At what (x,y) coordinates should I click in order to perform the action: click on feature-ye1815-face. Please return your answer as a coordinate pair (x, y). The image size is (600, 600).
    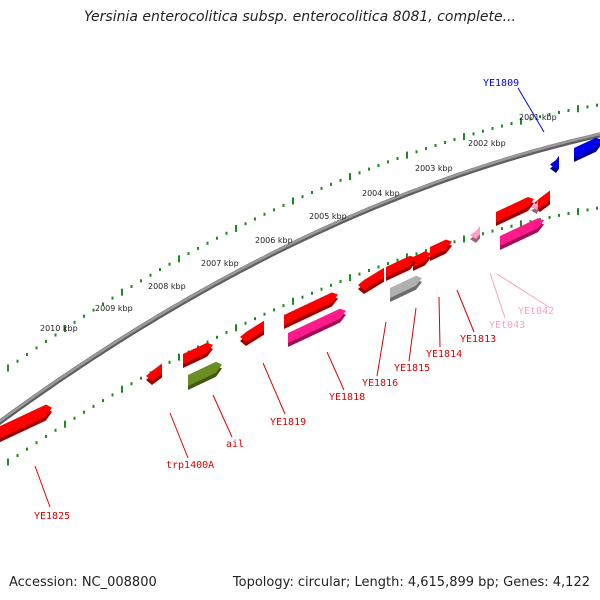
    Looking at the image, I should click on (422, 259).